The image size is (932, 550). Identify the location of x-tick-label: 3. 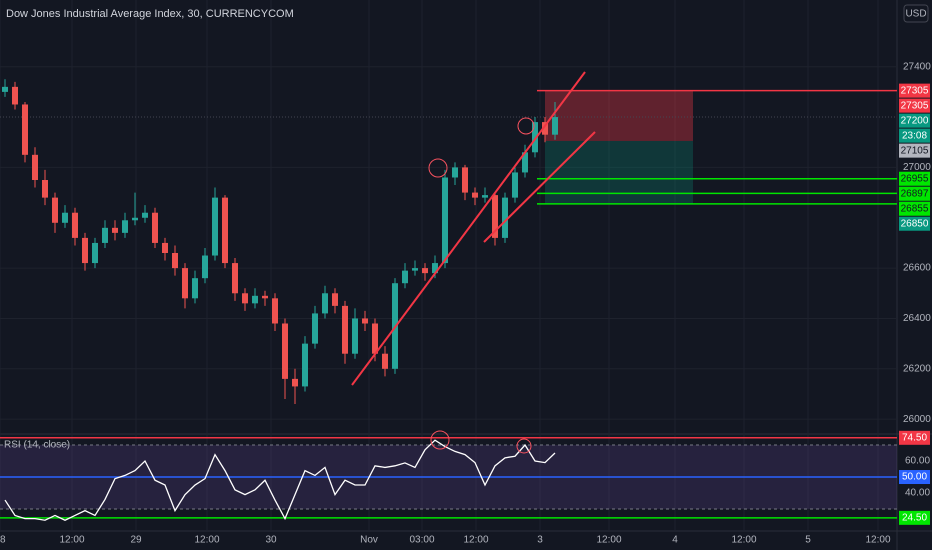
(540, 540).